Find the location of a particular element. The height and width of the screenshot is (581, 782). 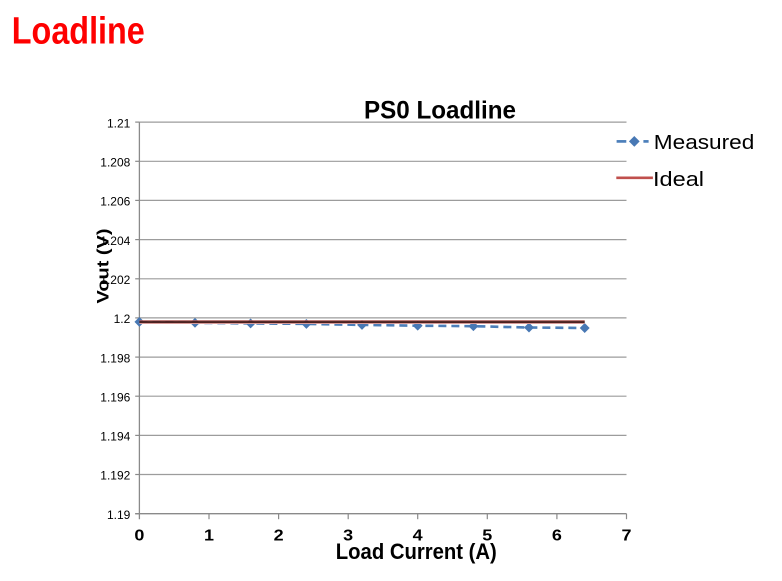

svg-text: PS0 Loadline is located at coordinates (440, 111).